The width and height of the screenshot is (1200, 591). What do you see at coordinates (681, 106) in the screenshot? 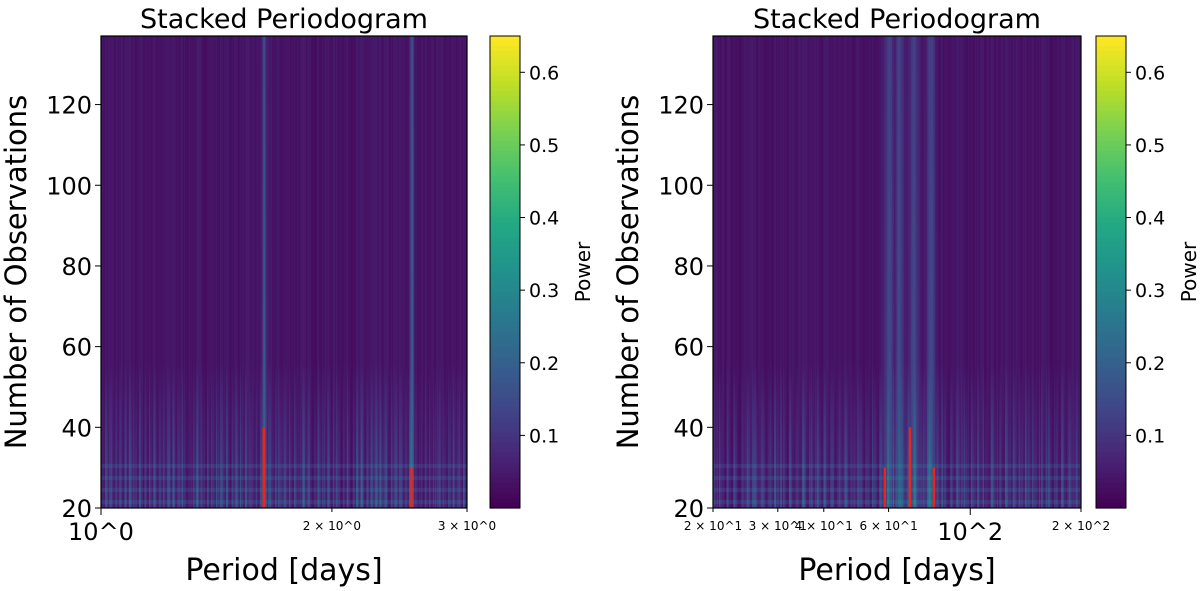
I see `y-tick-label: 120` at bounding box center [681, 106].